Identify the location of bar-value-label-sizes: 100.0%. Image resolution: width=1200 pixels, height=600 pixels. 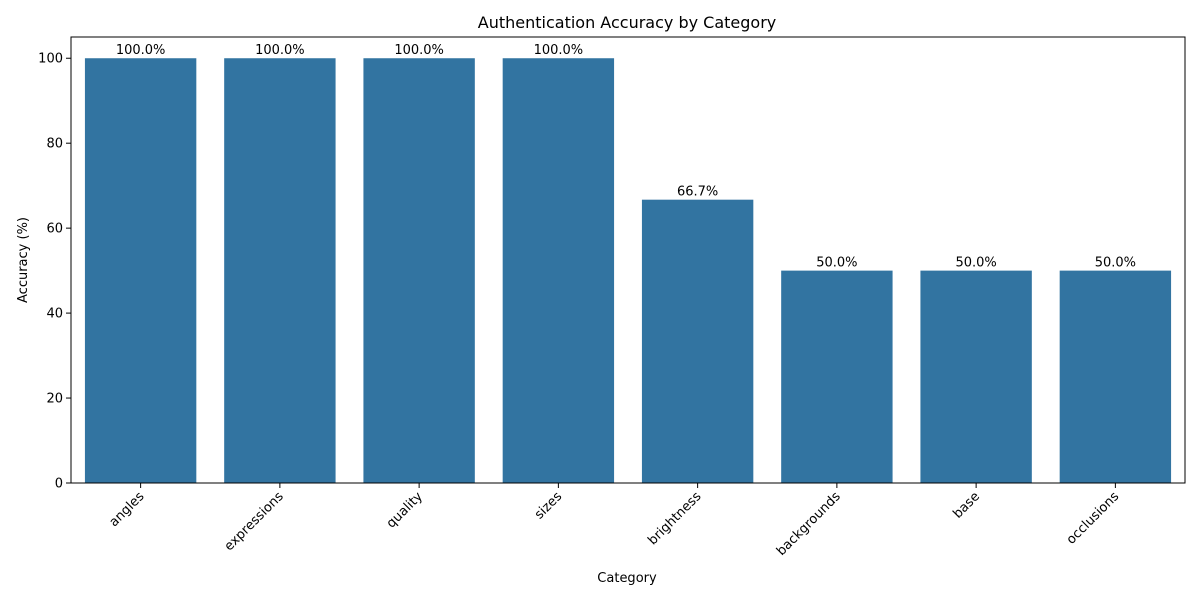
(559, 50).